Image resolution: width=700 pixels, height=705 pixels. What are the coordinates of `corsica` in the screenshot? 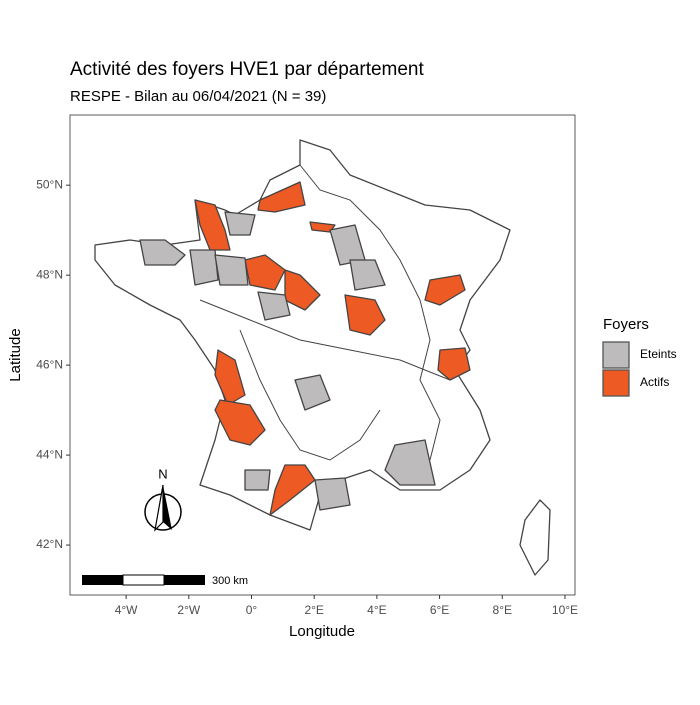 It's located at (535, 537).